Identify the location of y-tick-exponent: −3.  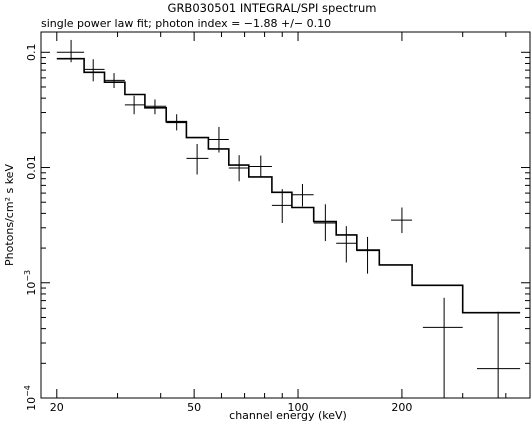
(27, 276).